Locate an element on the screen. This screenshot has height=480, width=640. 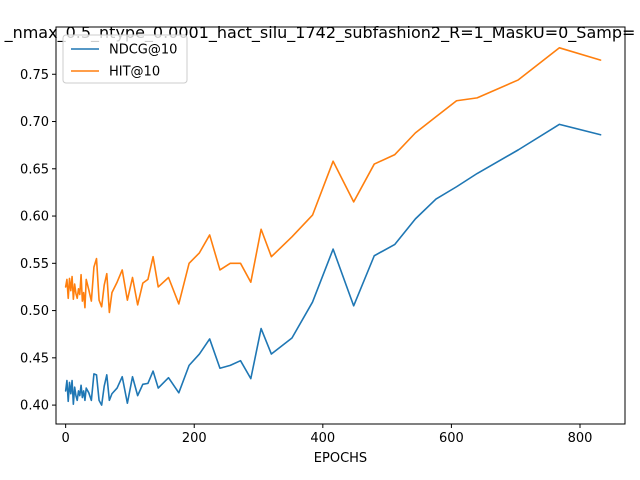
legend-entry-label: HIT@10 is located at coordinates (134, 72).